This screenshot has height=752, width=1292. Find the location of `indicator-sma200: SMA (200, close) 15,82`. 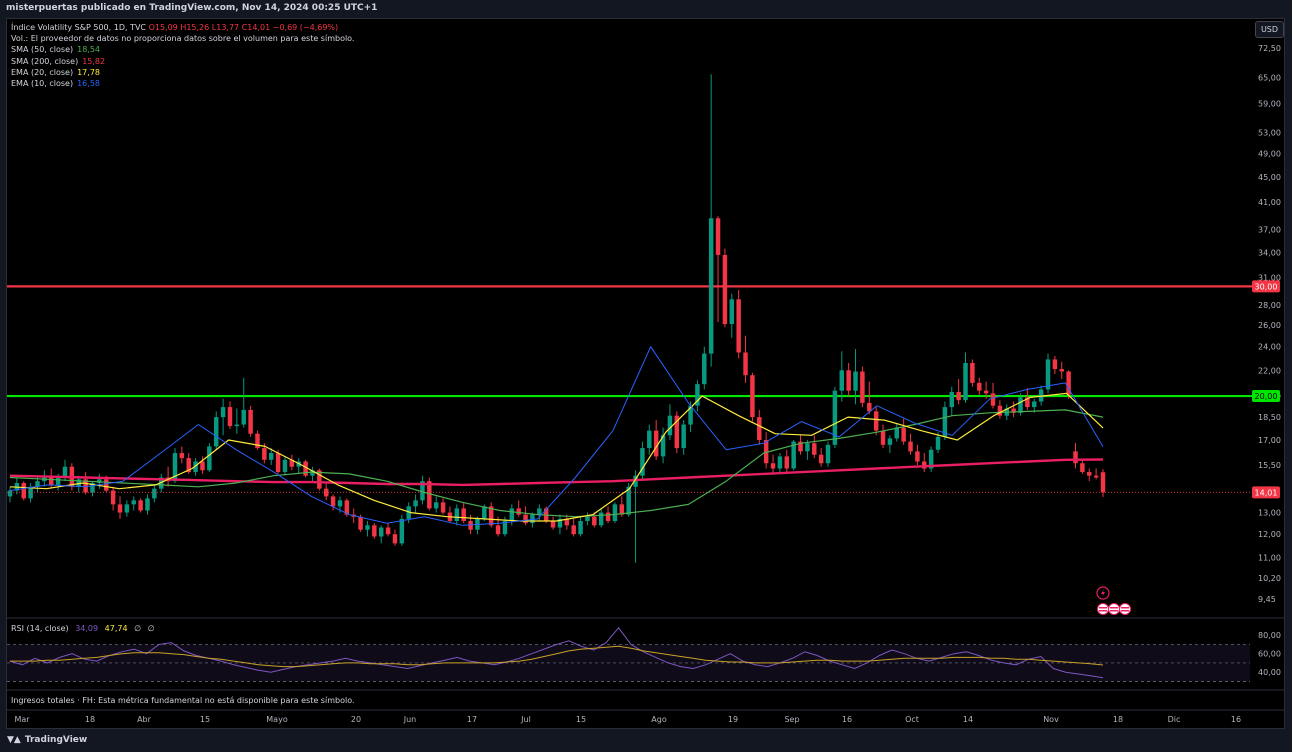

indicator-sma200: SMA (200, close) 15,82 is located at coordinates (182, 61).